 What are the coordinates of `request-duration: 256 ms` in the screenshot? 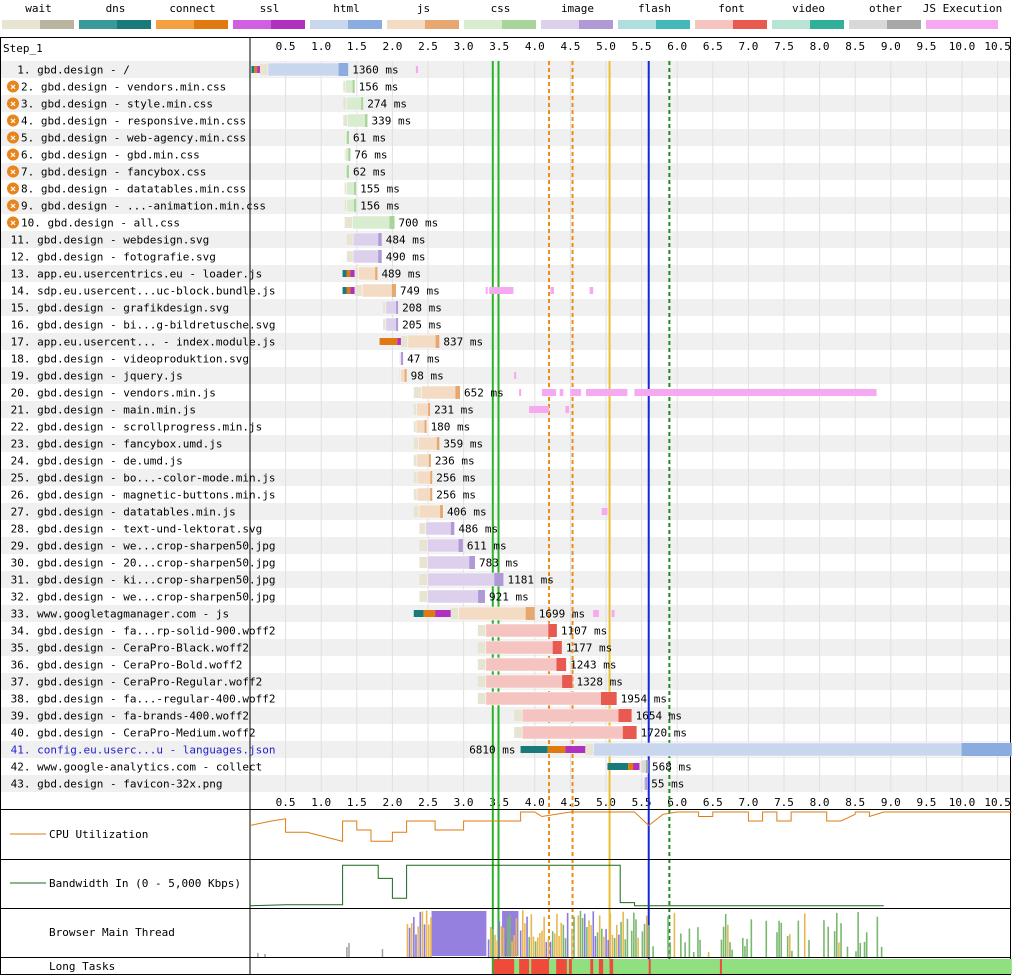 It's located at (456, 495).